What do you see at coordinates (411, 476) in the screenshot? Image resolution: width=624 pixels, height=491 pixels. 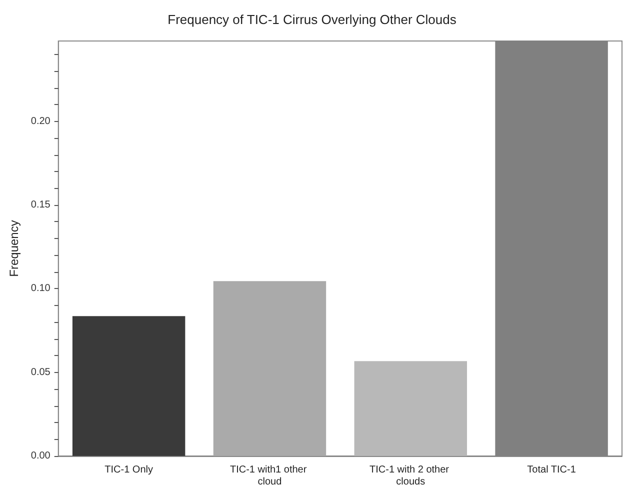 I see `x-tick-label: TIC-1 with 2 other clouds` at bounding box center [411, 476].